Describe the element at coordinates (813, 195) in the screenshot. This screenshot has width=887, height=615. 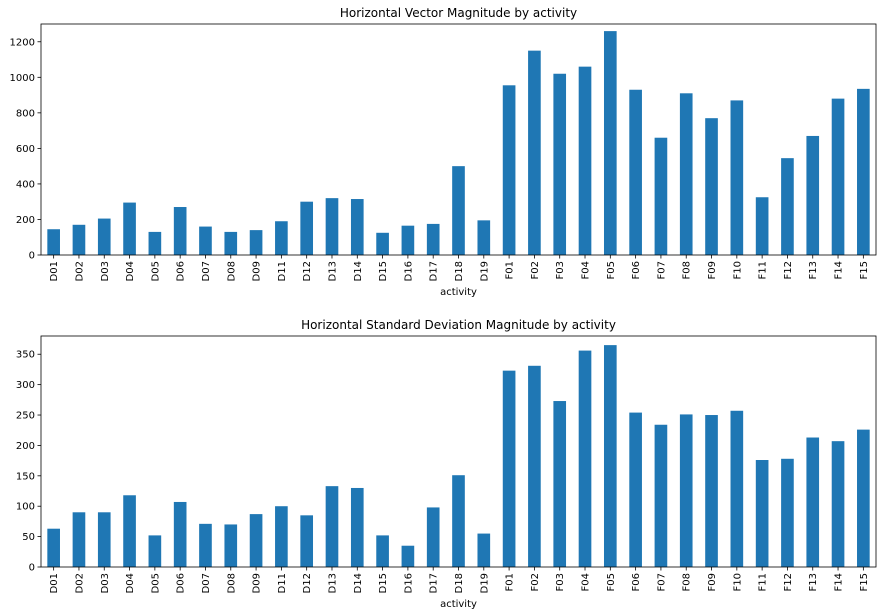
I see `bar-F13` at that location.